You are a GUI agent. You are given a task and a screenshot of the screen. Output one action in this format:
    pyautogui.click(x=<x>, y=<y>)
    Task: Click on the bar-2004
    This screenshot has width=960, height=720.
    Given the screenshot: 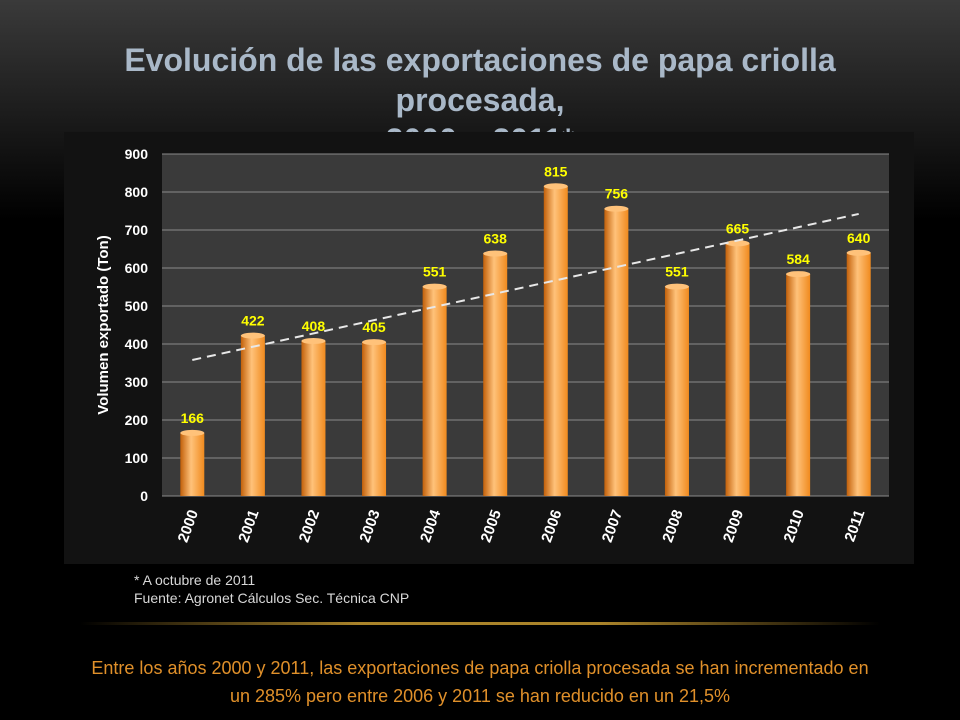 What is the action you would take?
    pyautogui.click(x=434, y=391)
    